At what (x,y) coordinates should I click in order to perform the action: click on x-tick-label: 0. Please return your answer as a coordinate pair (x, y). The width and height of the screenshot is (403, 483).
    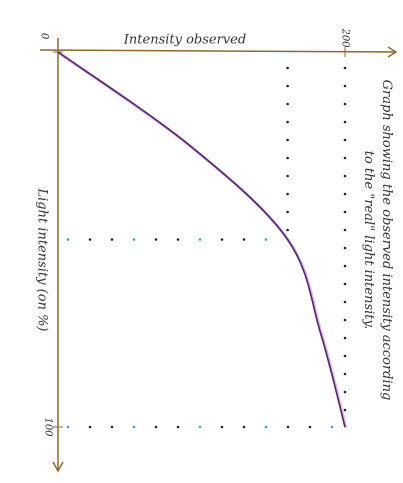
    Looking at the image, I should click on (44, 36).